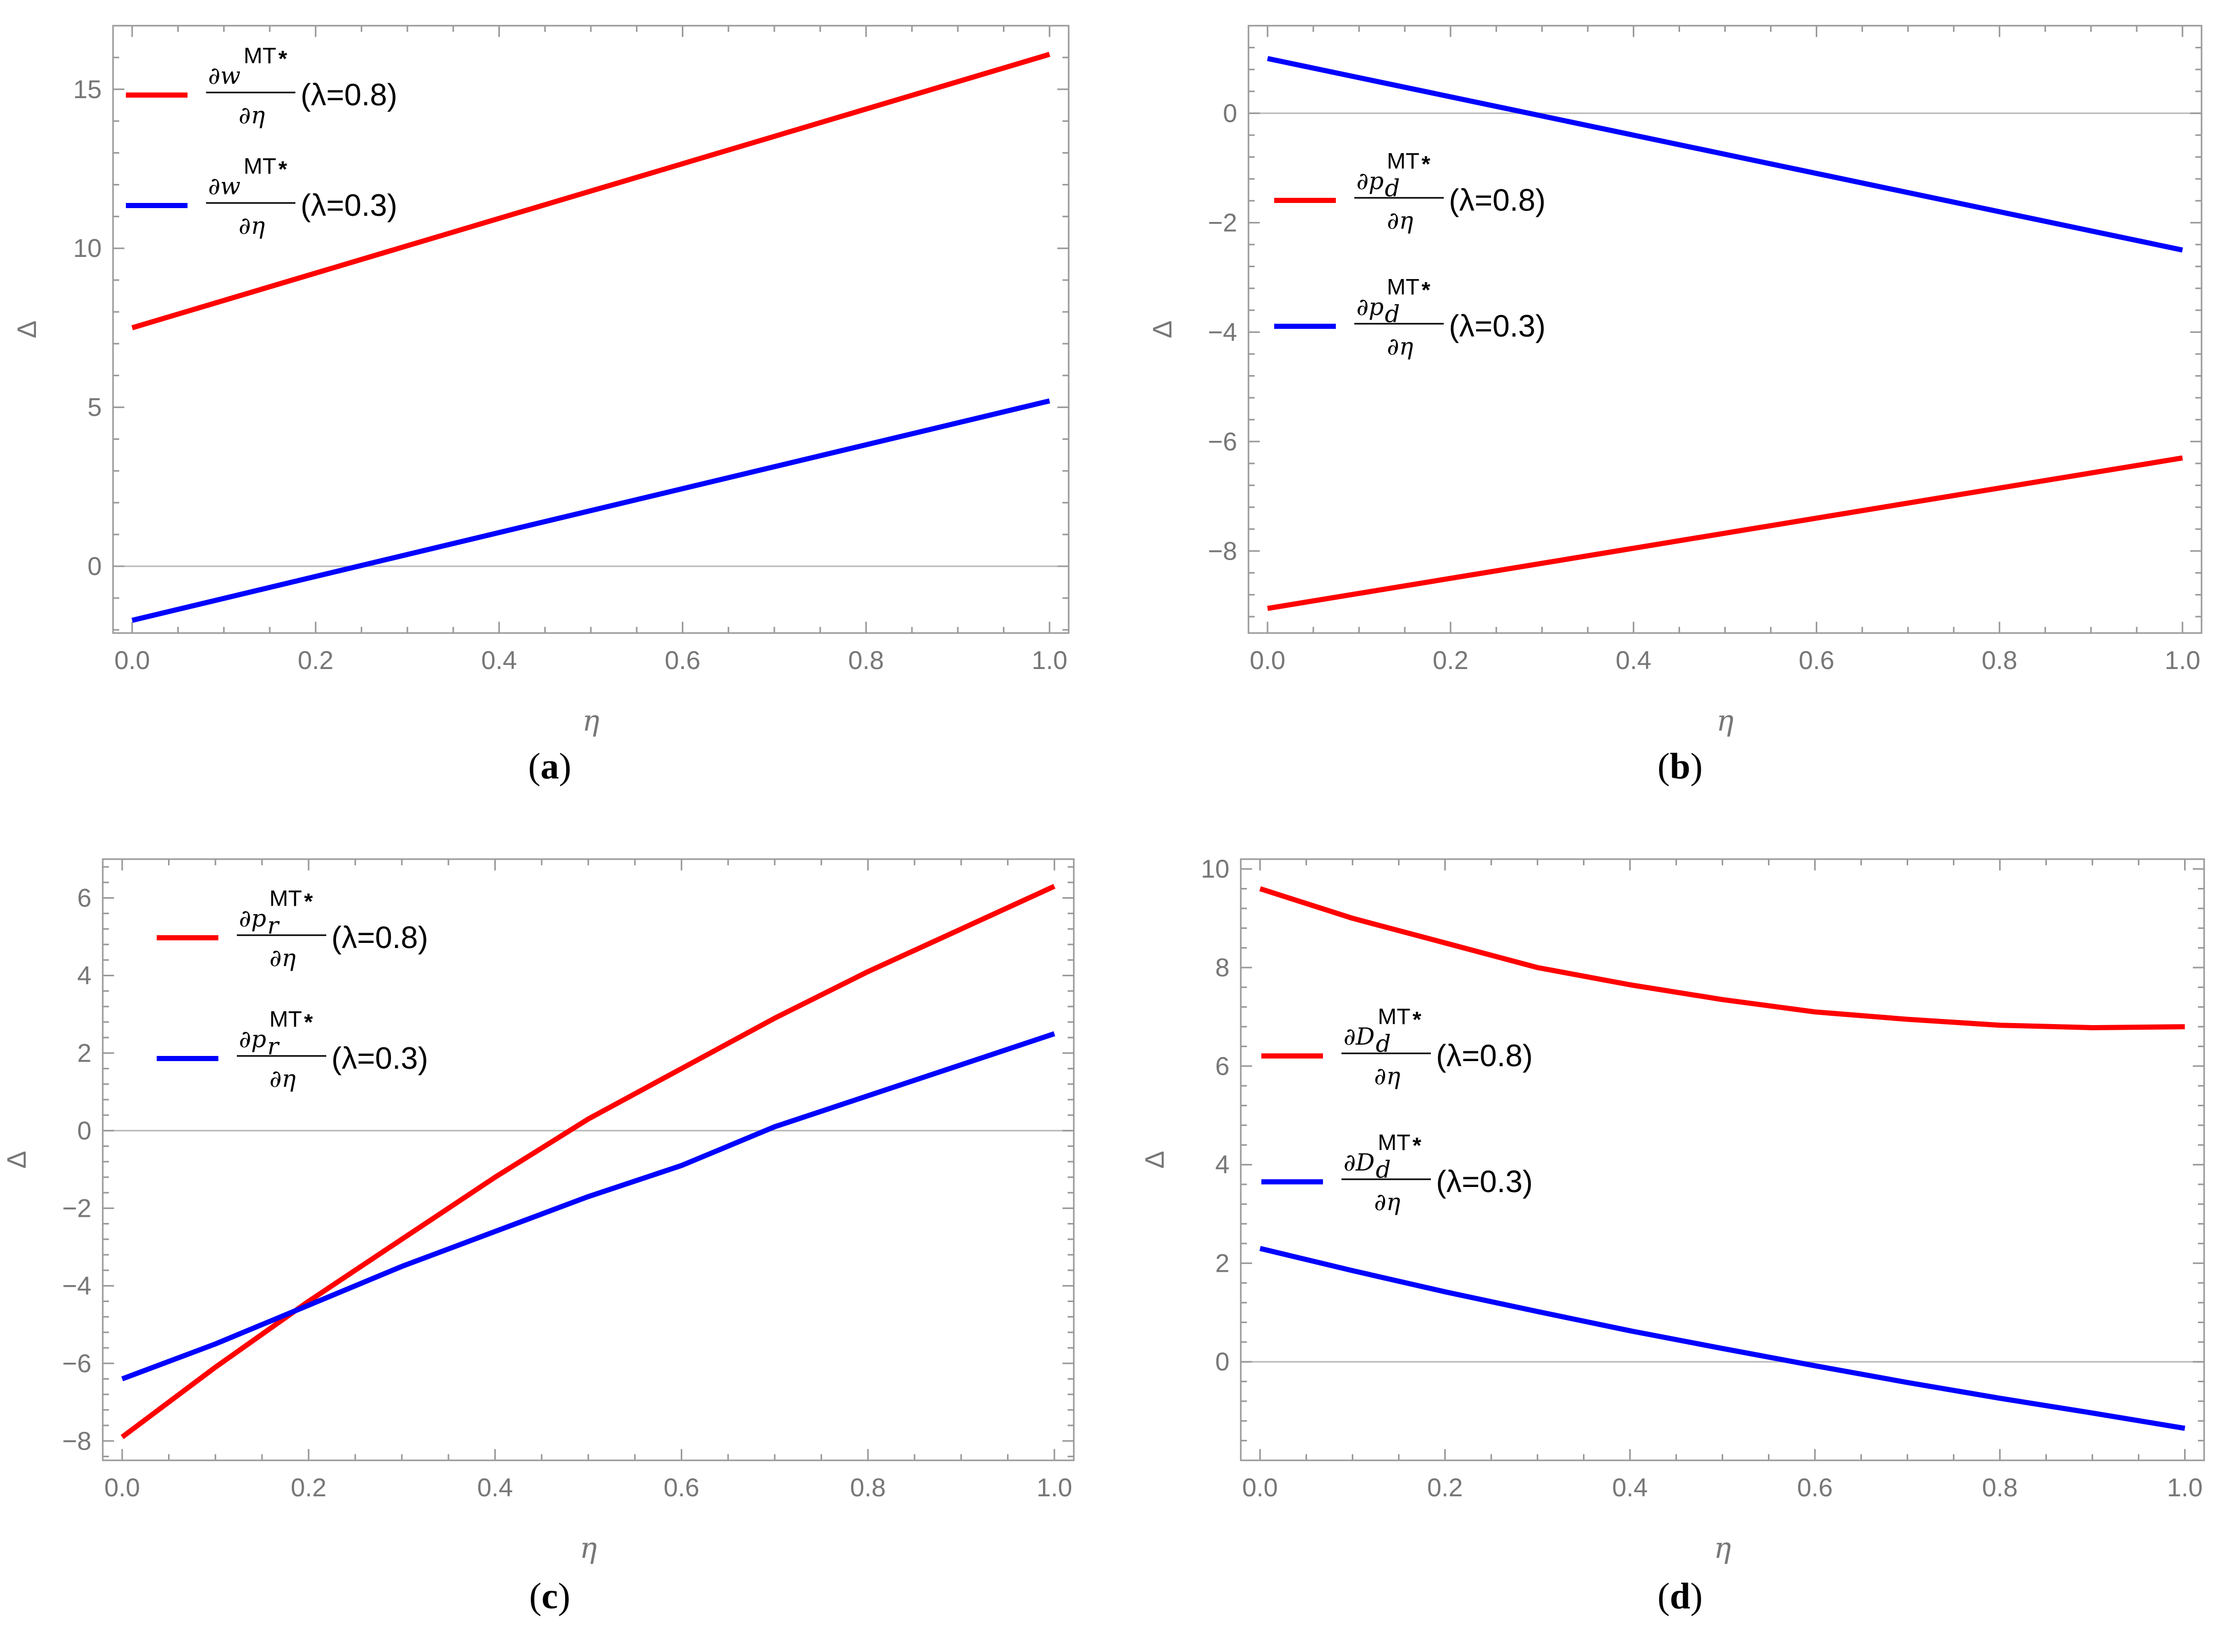 Image resolution: width=2237 pixels, height=1652 pixels. What do you see at coordinates (1409, 317) in the screenshot?
I see `legend-item: ∂p dMT *∂η(λ=0.3)` at bounding box center [1409, 317].